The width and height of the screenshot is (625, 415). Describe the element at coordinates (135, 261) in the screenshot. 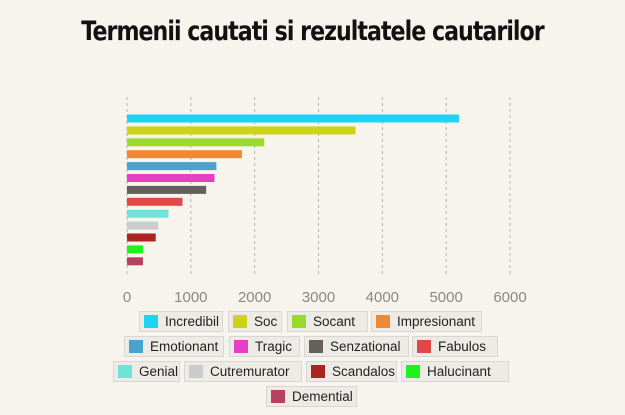

I see `bar-demential` at that location.